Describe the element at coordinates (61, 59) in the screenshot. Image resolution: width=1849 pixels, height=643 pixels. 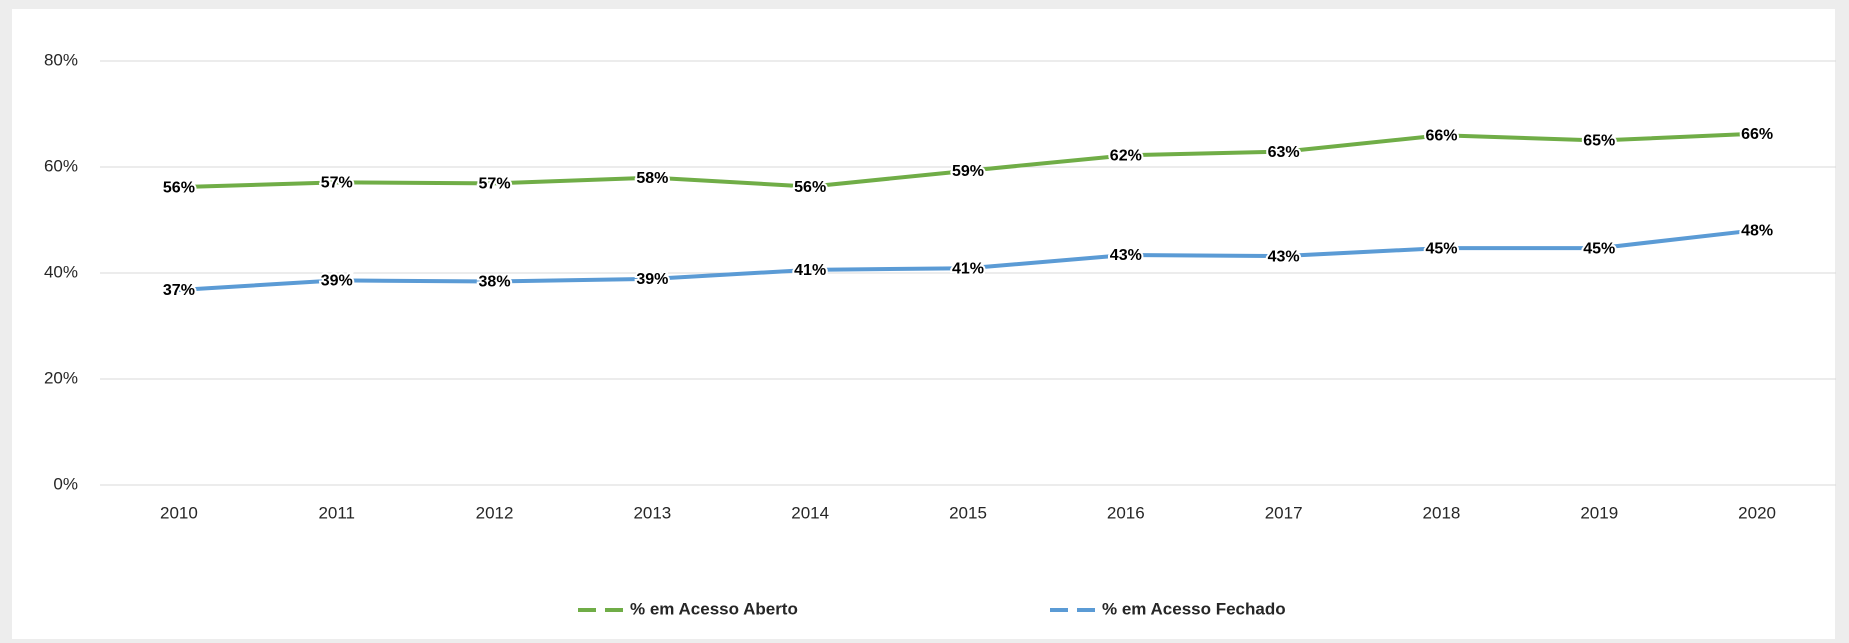
I see `y-tick-label: 80%` at that location.